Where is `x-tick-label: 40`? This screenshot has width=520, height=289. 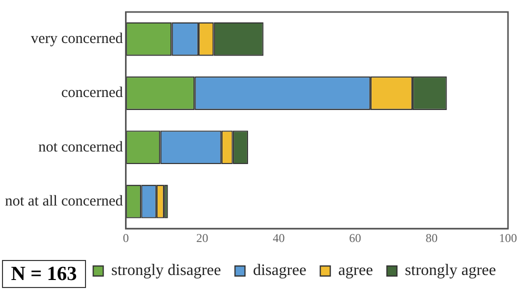 x-tick-label: 40 is located at coordinates (278, 237).